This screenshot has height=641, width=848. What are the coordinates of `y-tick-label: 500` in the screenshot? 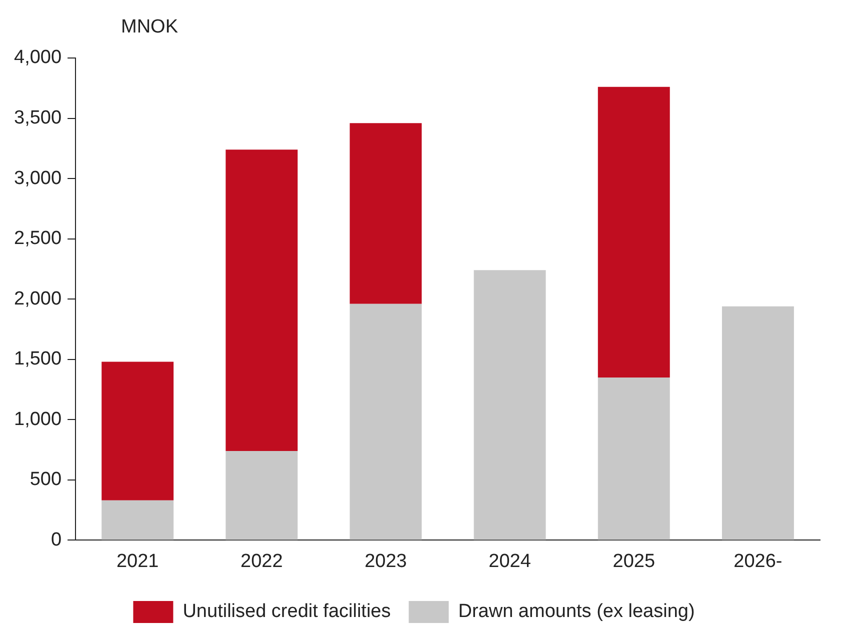 It's located at (46, 479).